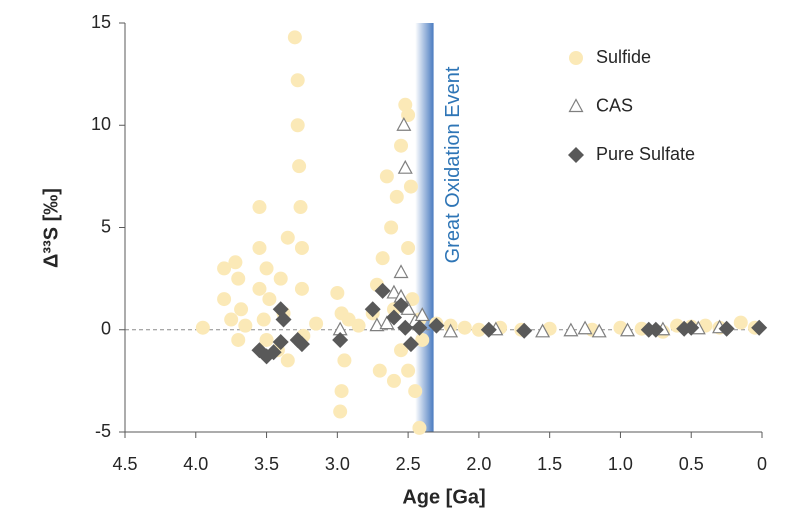 Image resolution: width=800 pixels, height=530 pixels. What do you see at coordinates (106, 226) in the screenshot?
I see `y-tick-label: 5` at bounding box center [106, 226].